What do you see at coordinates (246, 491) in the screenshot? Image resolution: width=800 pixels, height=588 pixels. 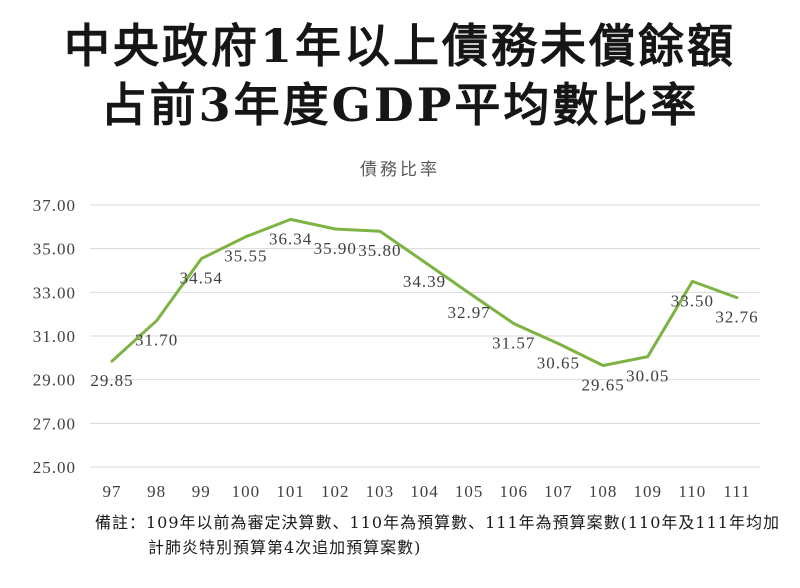 I see `x-tick-label: 100` at bounding box center [246, 491].